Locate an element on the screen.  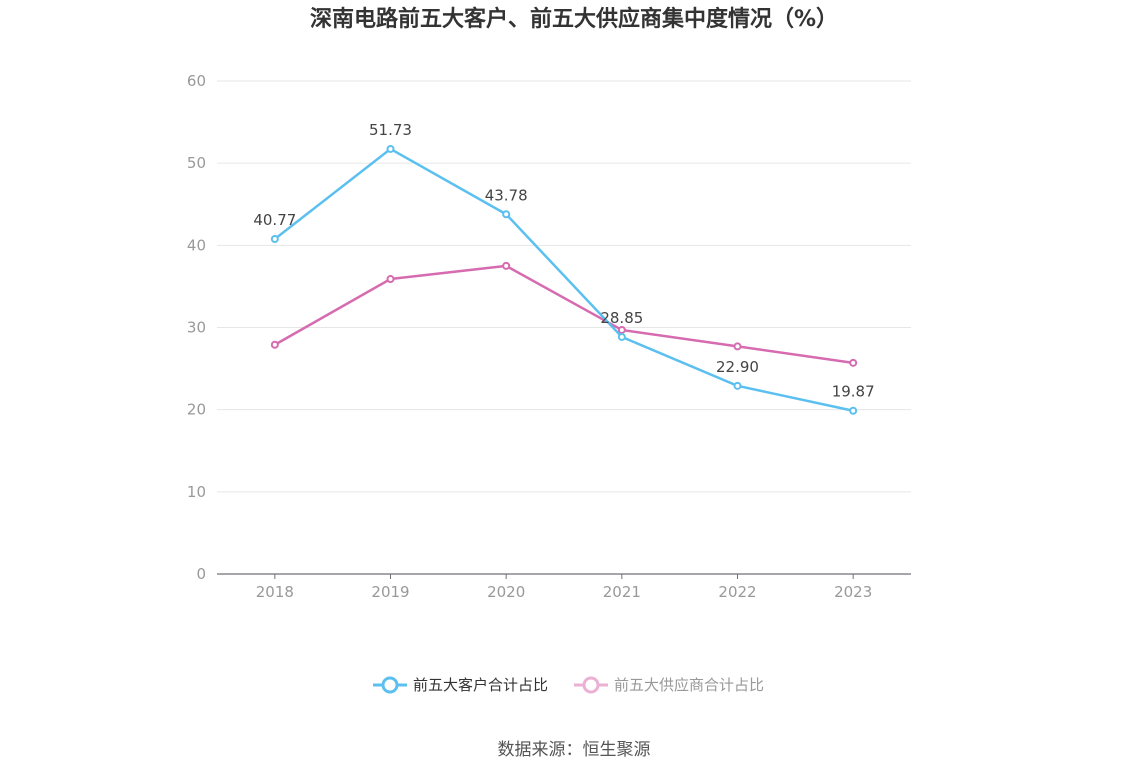
data-label: 19.87 is located at coordinates (853, 392).